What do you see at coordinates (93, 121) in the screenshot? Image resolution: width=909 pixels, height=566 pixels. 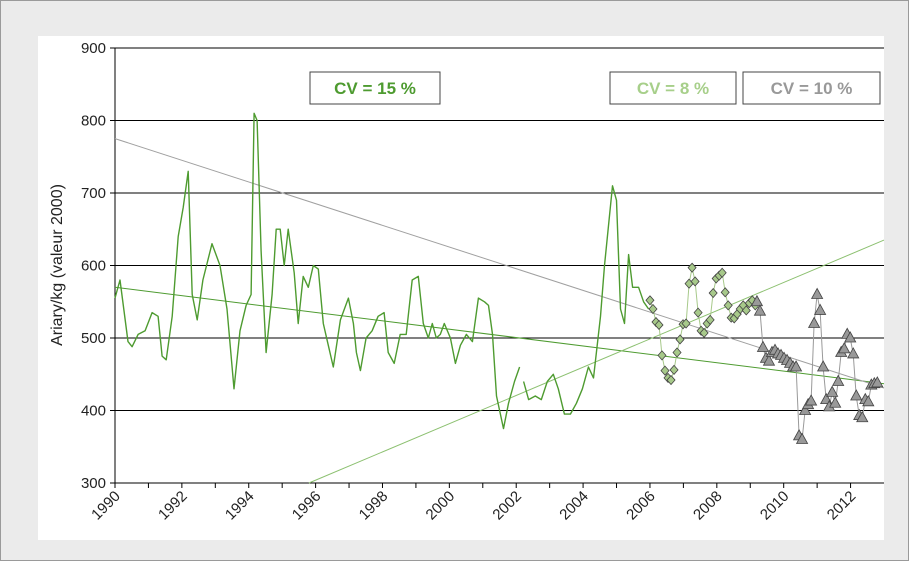 I see `y-tick-label: 800` at bounding box center [93, 121].